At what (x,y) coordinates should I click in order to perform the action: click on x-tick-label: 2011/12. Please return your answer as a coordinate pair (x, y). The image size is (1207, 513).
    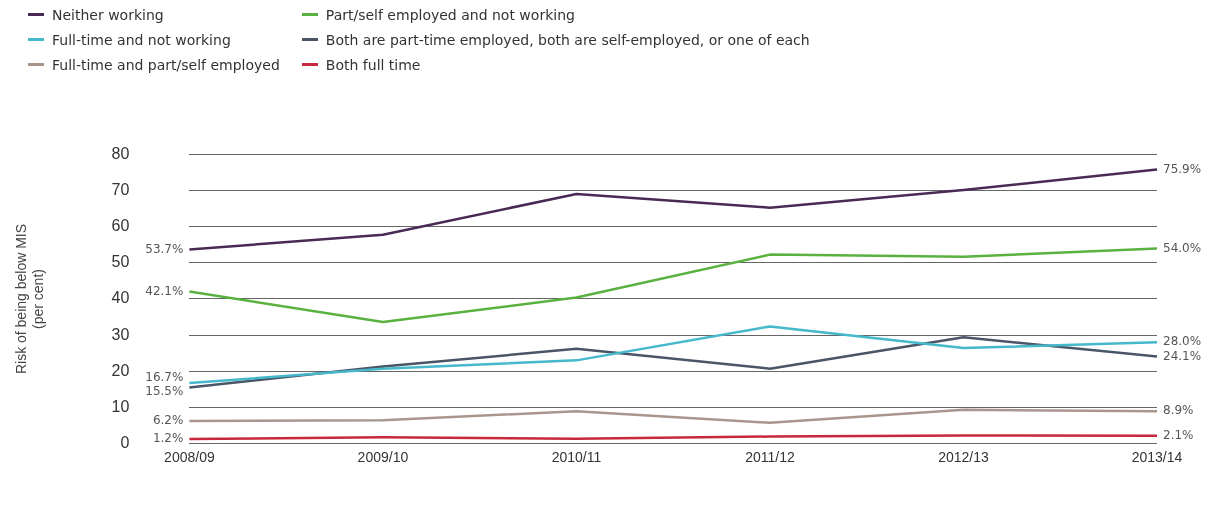
    Looking at the image, I should click on (770, 456).